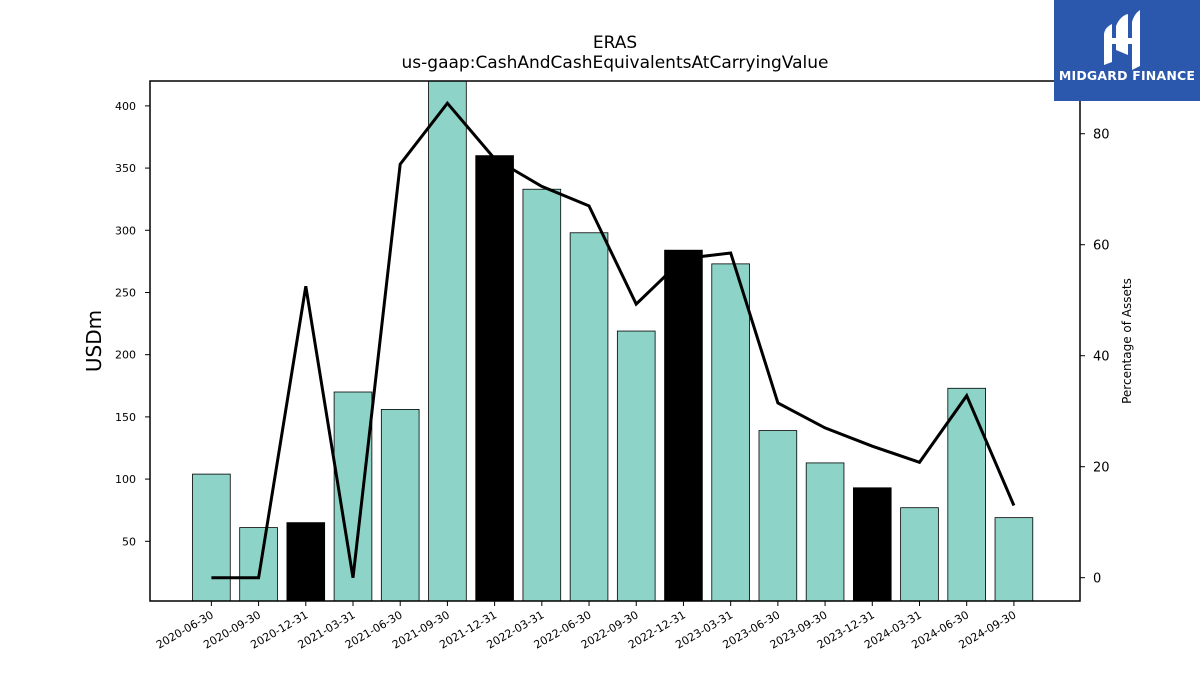 Image resolution: width=1200 pixels, height=675 pixels. I want to click on y-tick-label: 400, so click(125, 106).